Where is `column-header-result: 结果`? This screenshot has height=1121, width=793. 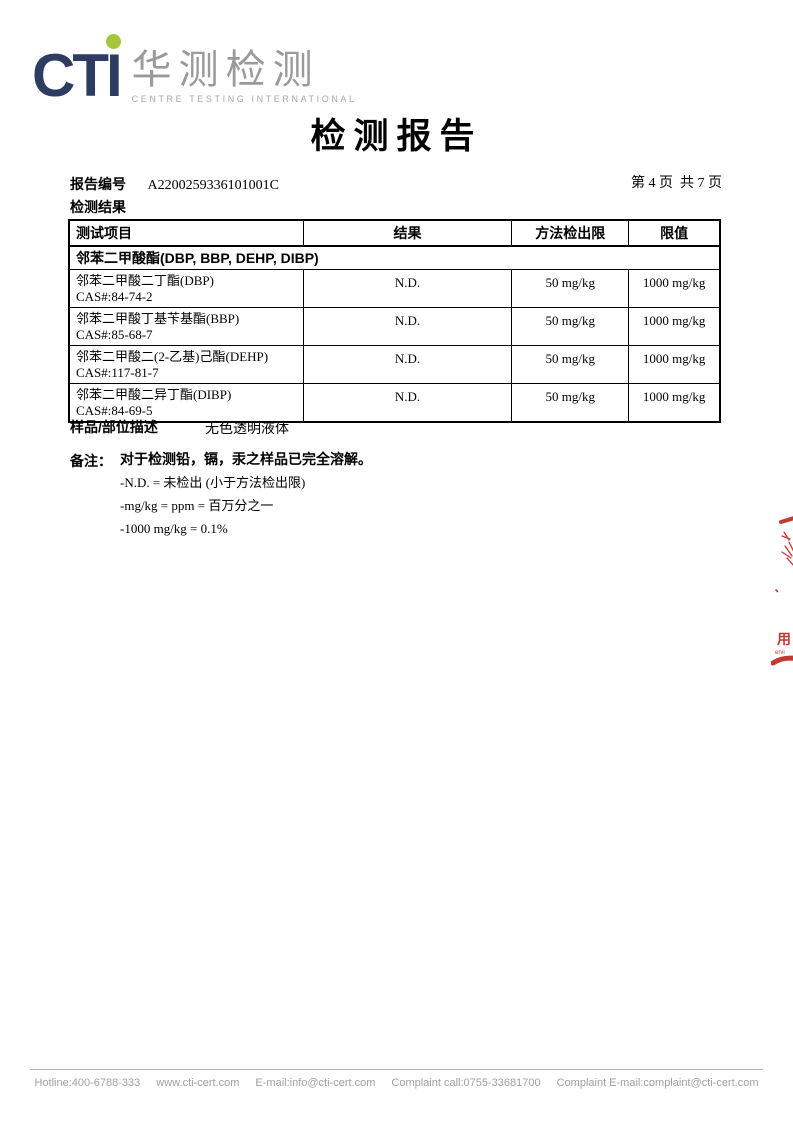
column-header-result: 结果 is located at coordinates (407, 233).